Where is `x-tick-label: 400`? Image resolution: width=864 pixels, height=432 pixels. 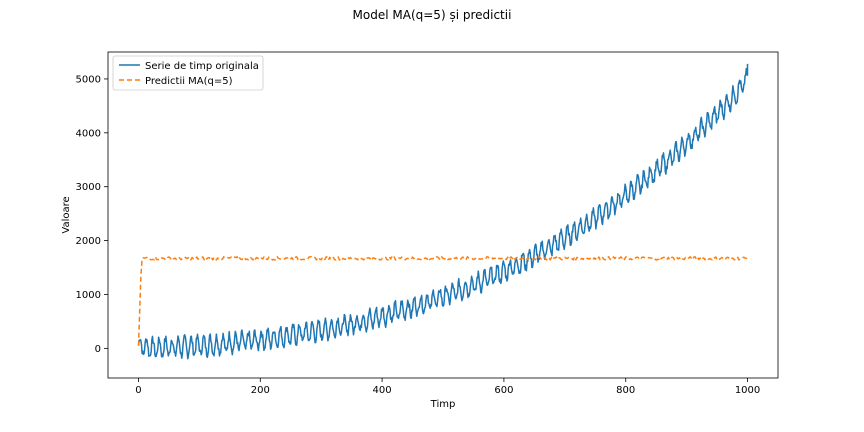
x-tick-label: 400 is located at coordinates (382, 390).